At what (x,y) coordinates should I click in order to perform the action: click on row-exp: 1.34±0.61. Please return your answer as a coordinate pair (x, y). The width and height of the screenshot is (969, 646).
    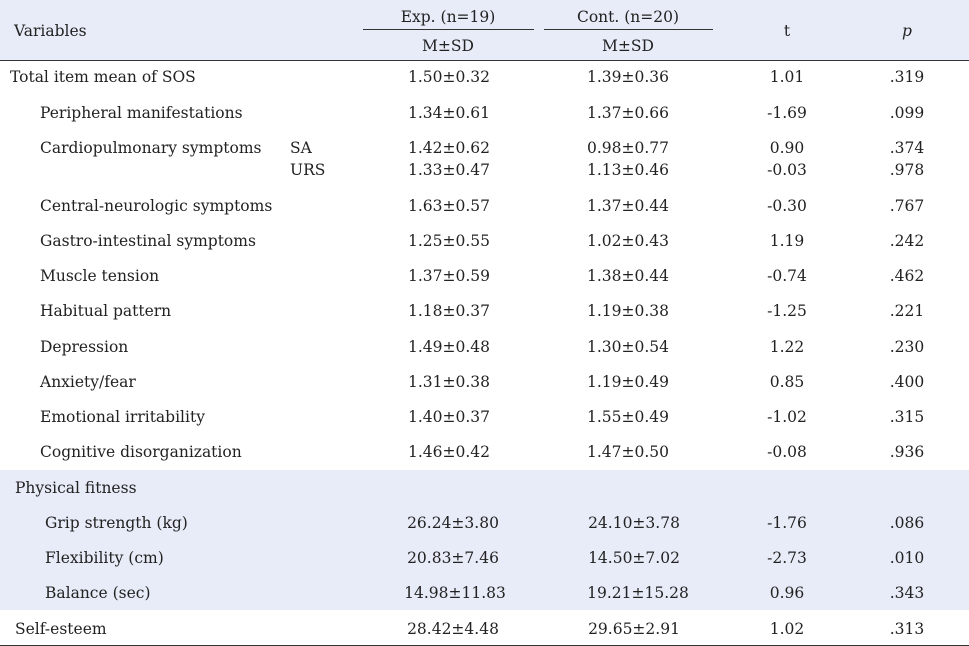
    Looking at the image, I should click on (449, 113).